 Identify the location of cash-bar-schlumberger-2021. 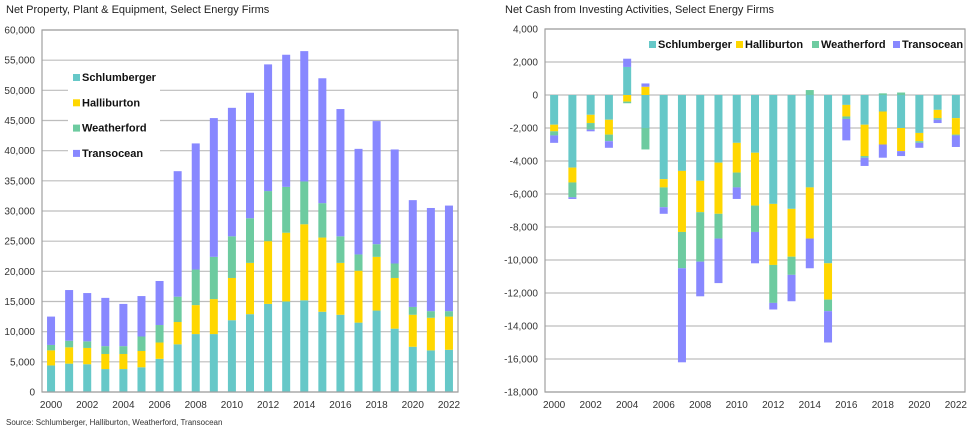
(937, 102).